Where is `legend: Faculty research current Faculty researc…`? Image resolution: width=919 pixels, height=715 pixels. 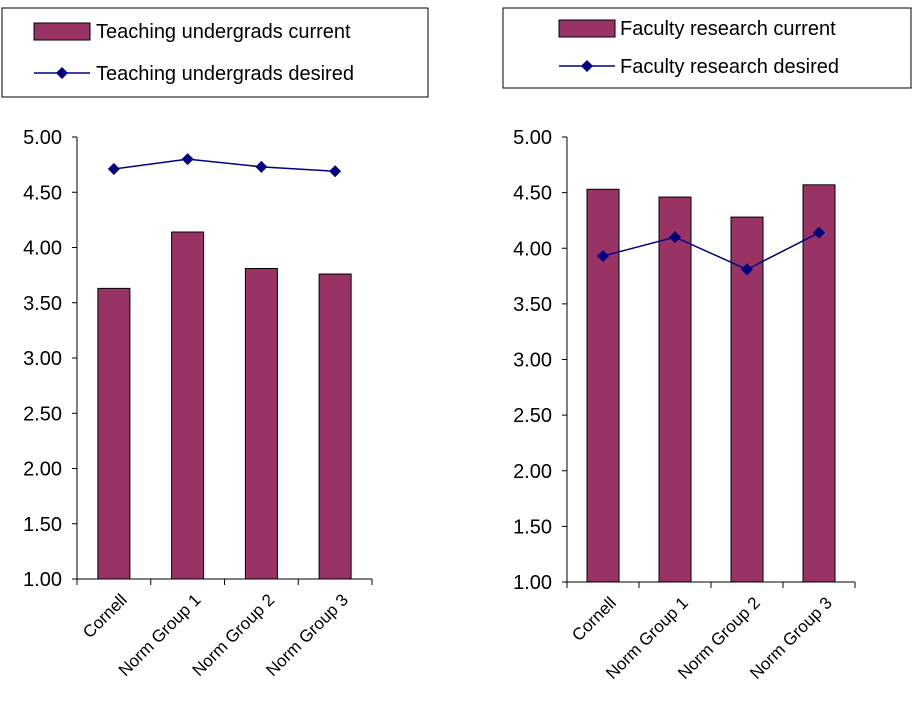
legend: Faculty research current Faculty researc… is located at coordinates (707, 48).